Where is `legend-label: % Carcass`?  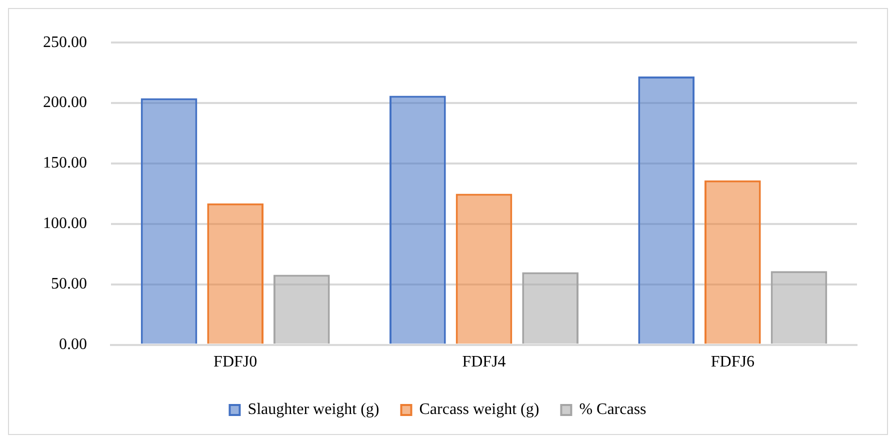
legend-label: % Carcass is located at coordinates (612, 409).